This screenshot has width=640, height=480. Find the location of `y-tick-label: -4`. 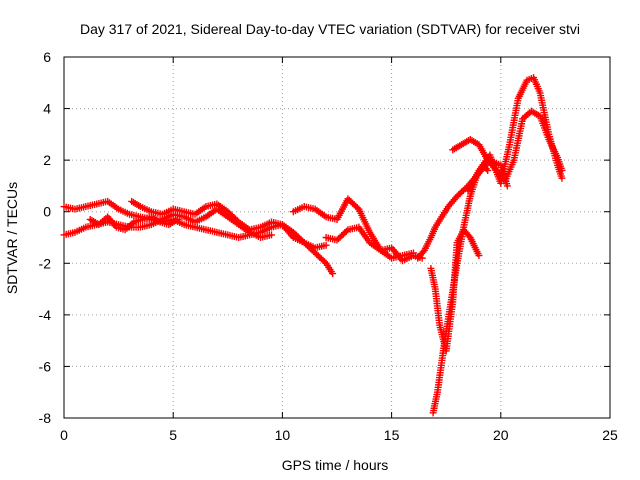

y-tick-label: -4 is located at coordinates (45, 315).